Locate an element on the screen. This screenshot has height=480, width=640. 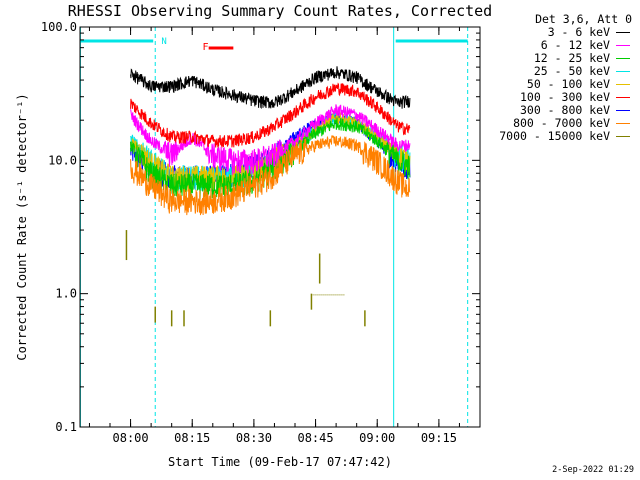
x-tick-label: 08:15 is located at coordinates (192, 438).